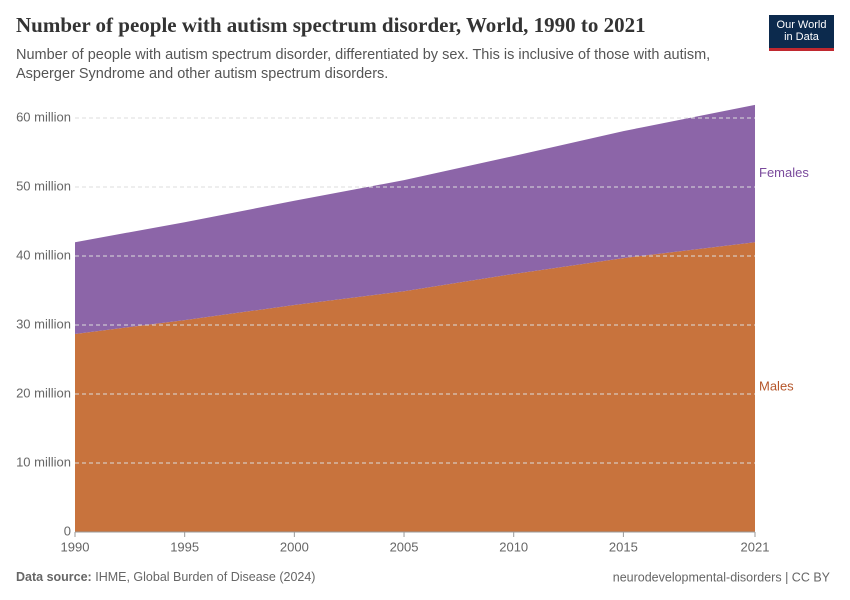 The image size is (850, 600). What do you see at coordinates (43, 116) in the screenshot?
I see `y-tick-label: 60 million` at bounding box center [43, 116].